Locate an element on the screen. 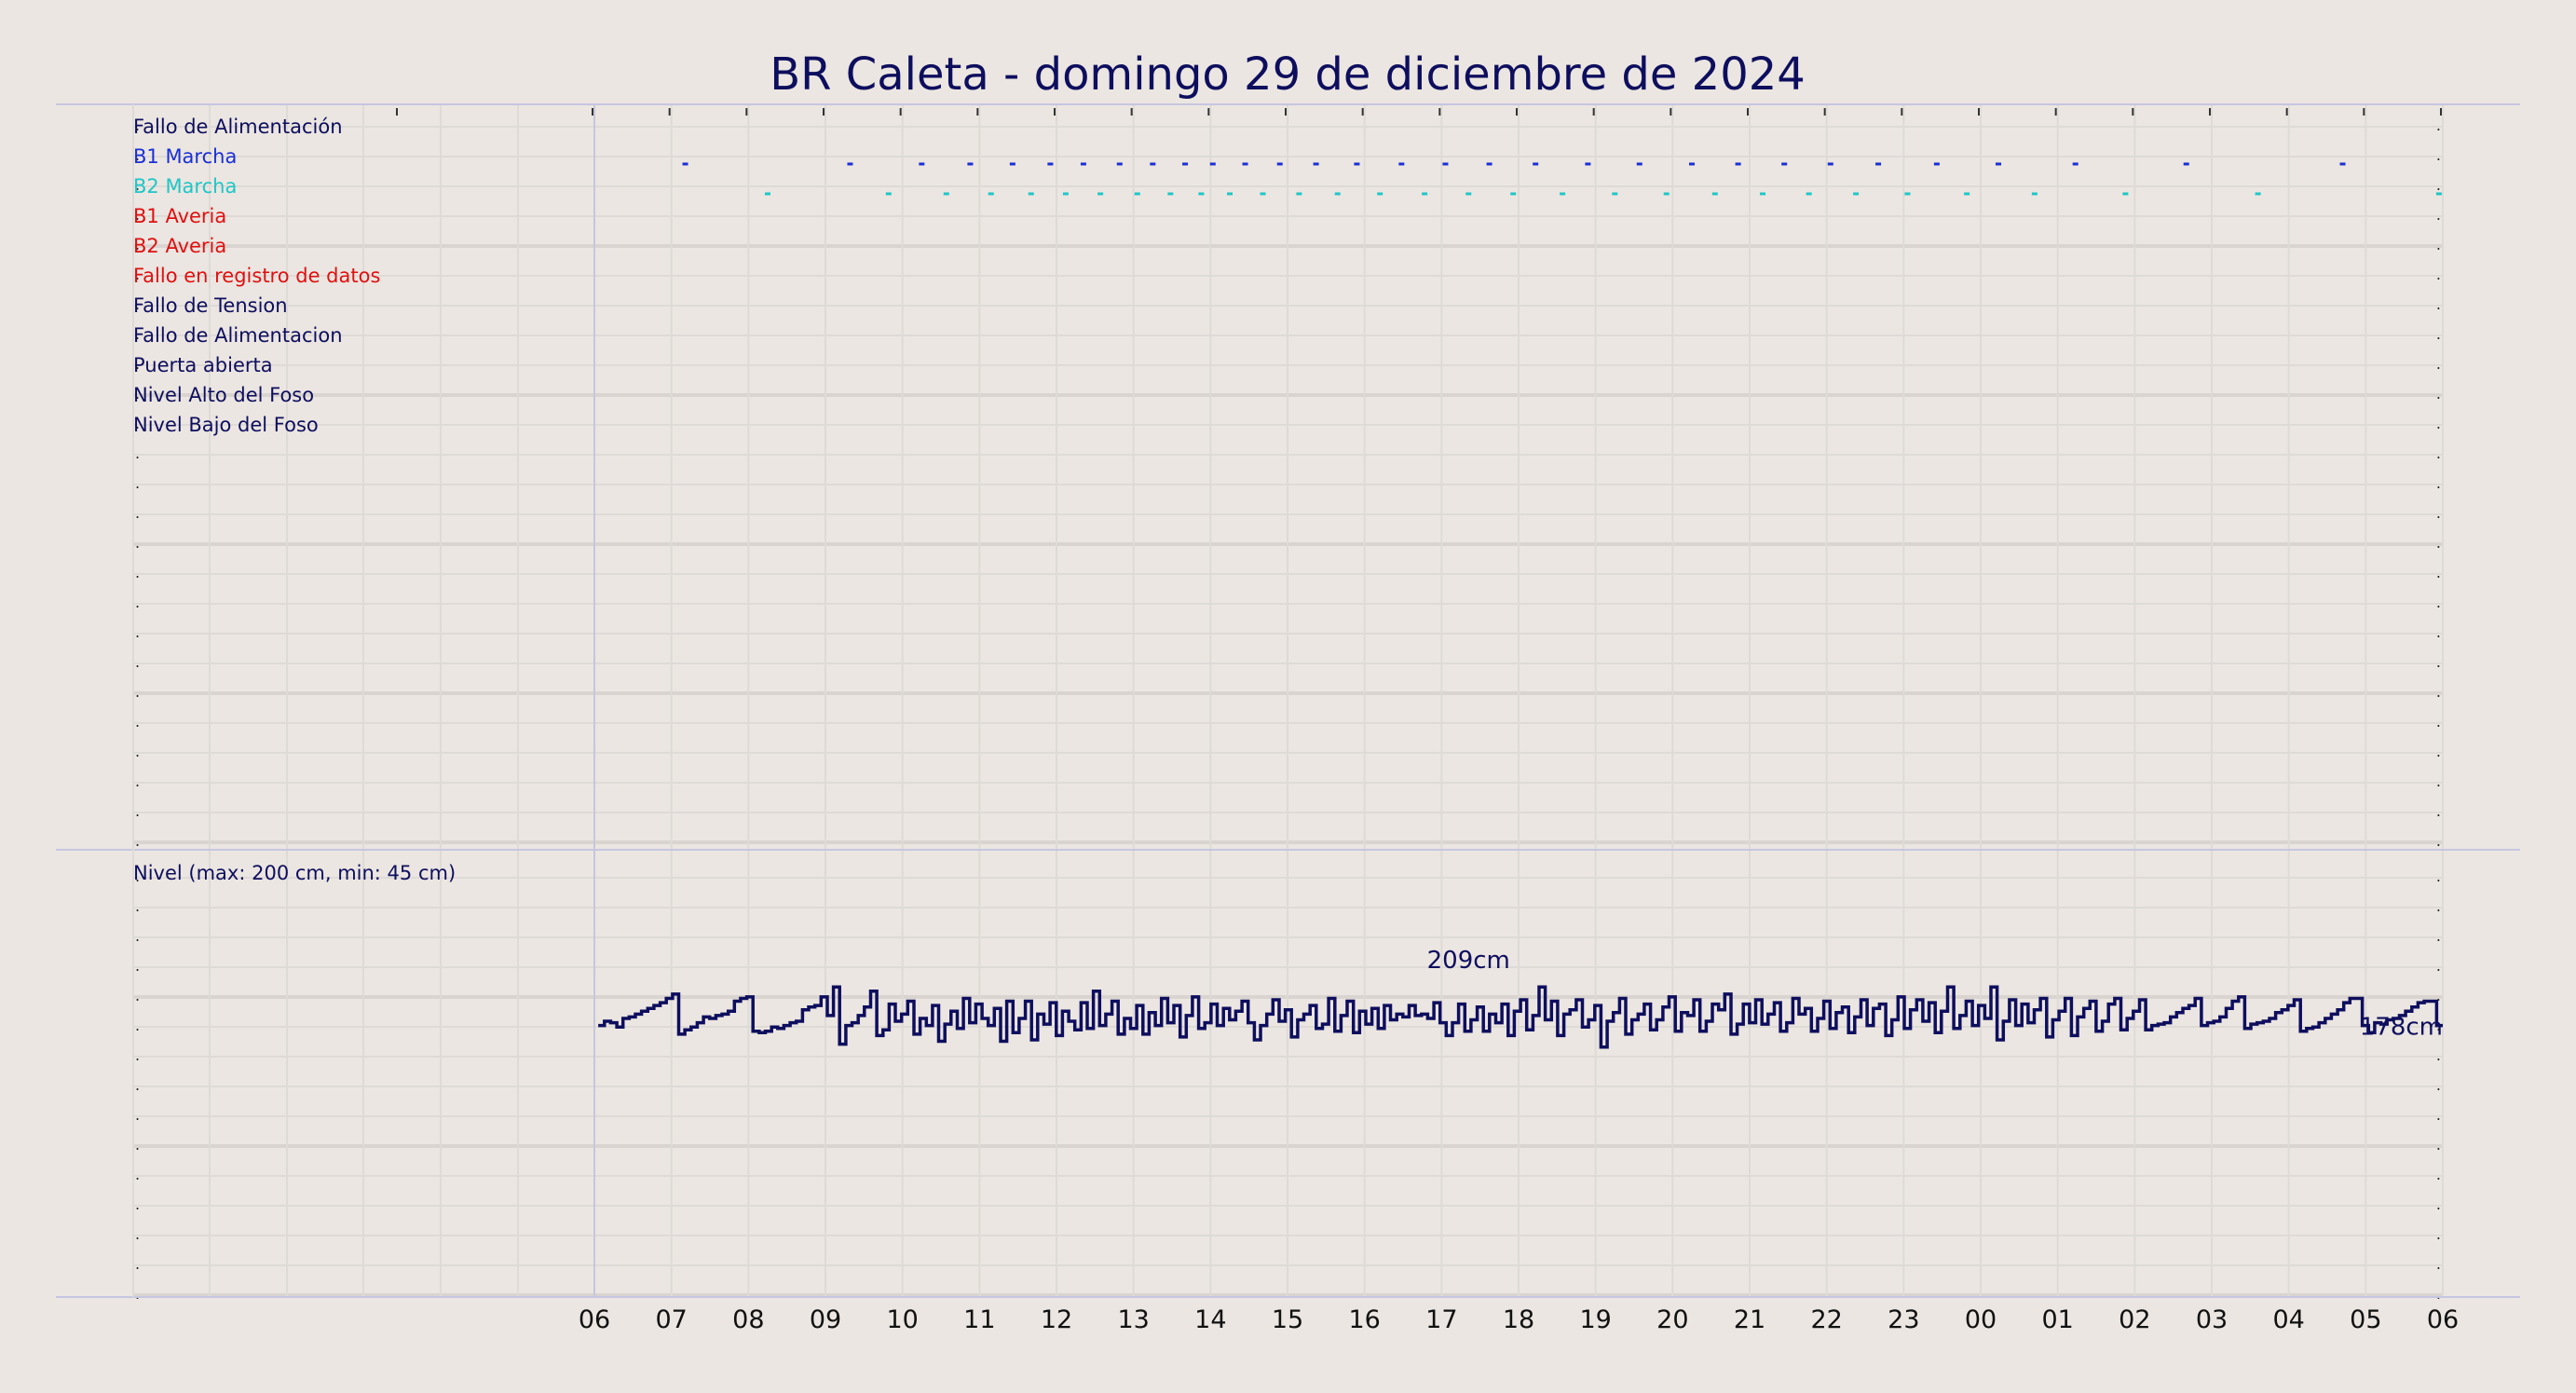 The width and height of the screenshot is (2576, 1393). event-row-label: Puerta abierta is located at coordinates (203, 365).